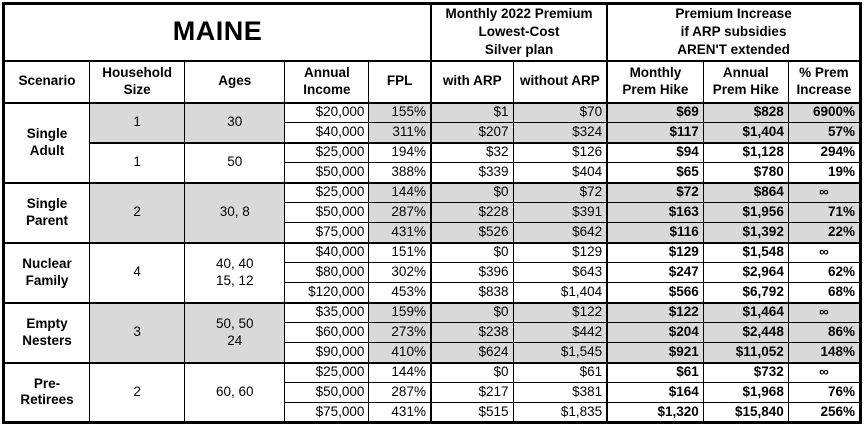 This screenshot has width=866, height=435. I want to click on annual-prem-hike-cell: $828, so click(745, 112).